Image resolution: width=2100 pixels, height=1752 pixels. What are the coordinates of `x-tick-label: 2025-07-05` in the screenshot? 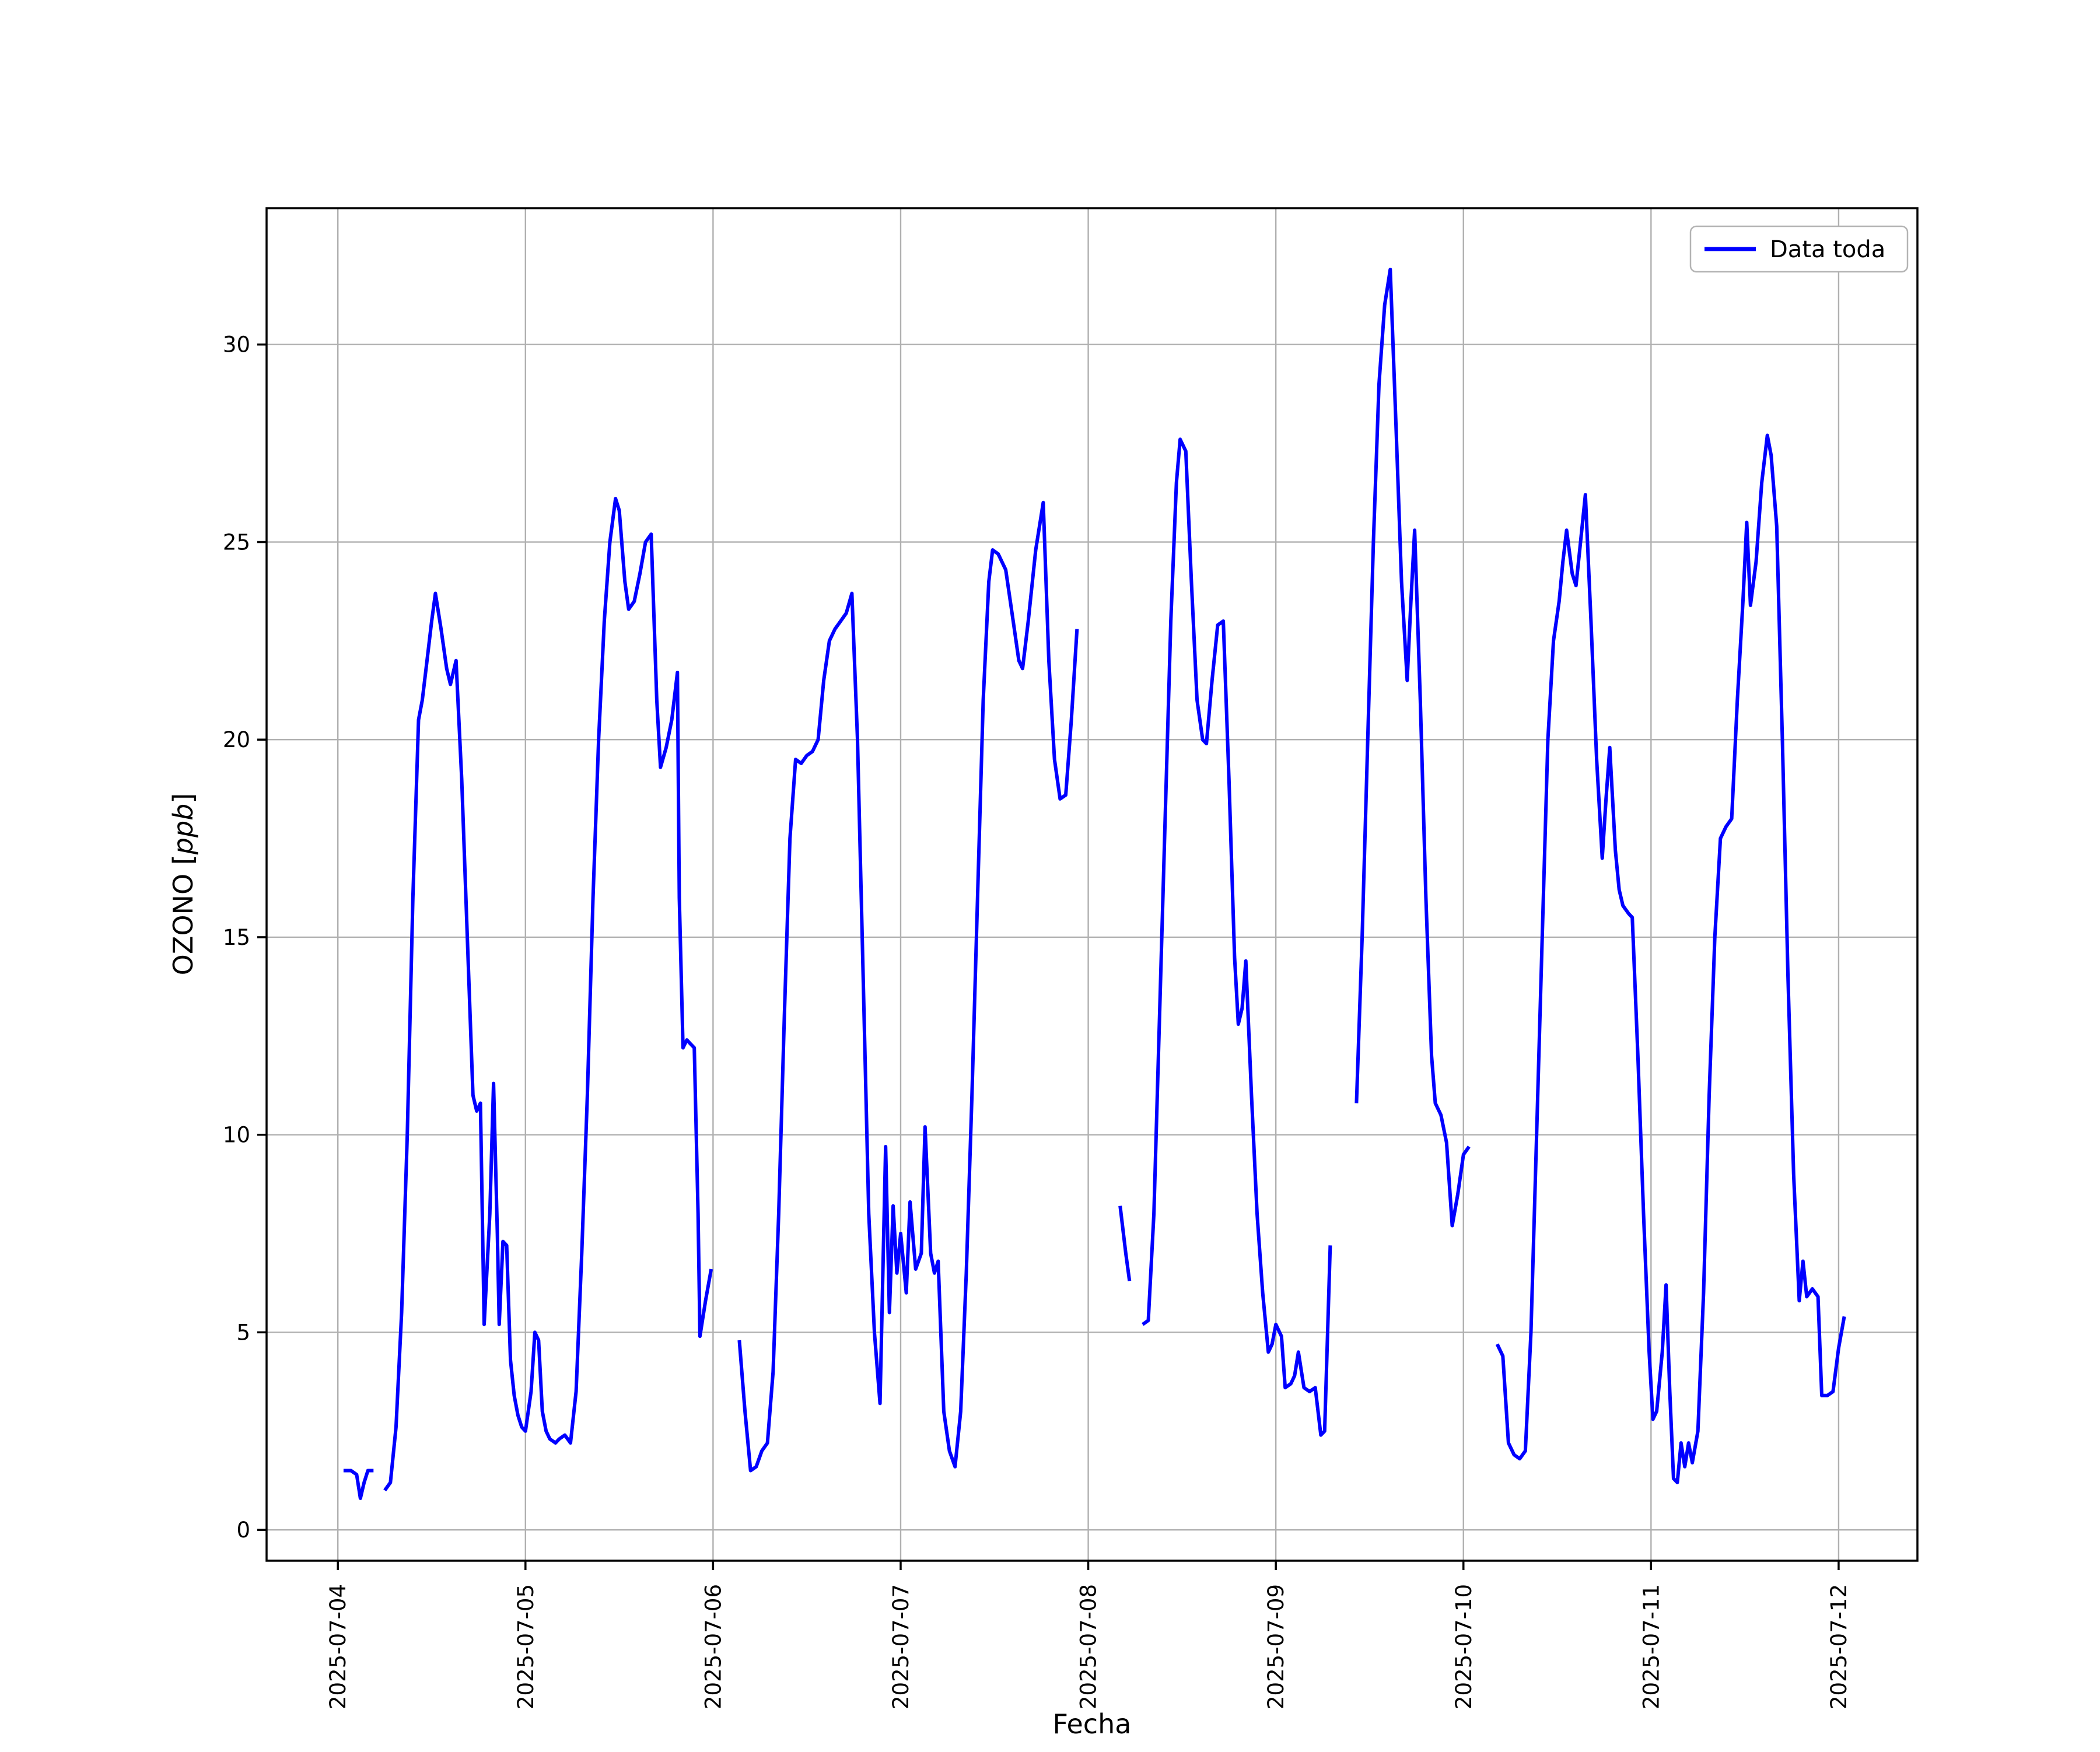 It's located at (525, 1647).